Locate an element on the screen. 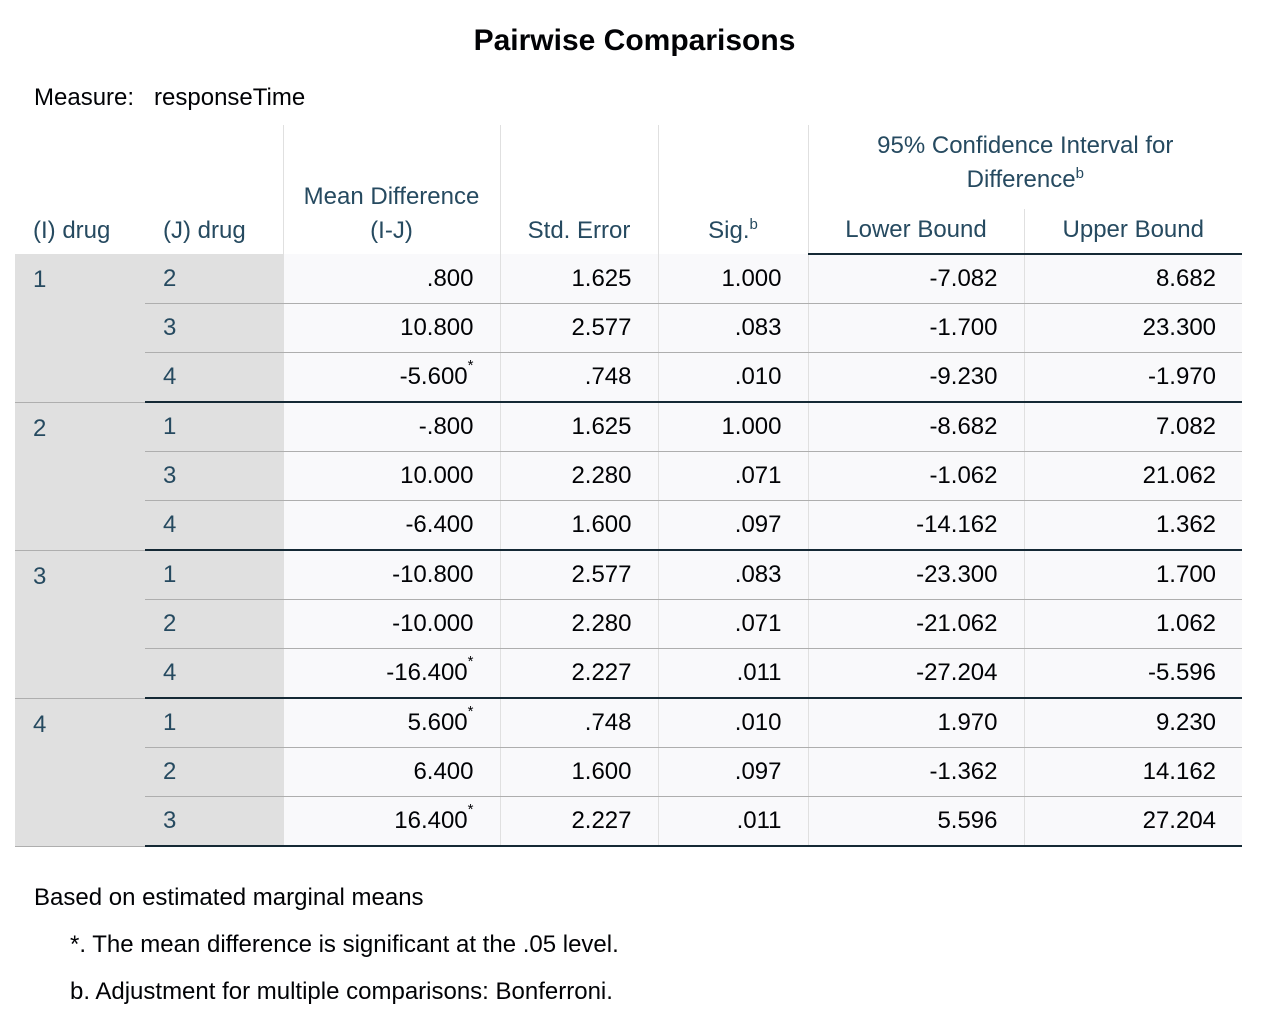  header-ci: 95% Confidence Interval for Differenceb is located at coordinates (1025, 167).